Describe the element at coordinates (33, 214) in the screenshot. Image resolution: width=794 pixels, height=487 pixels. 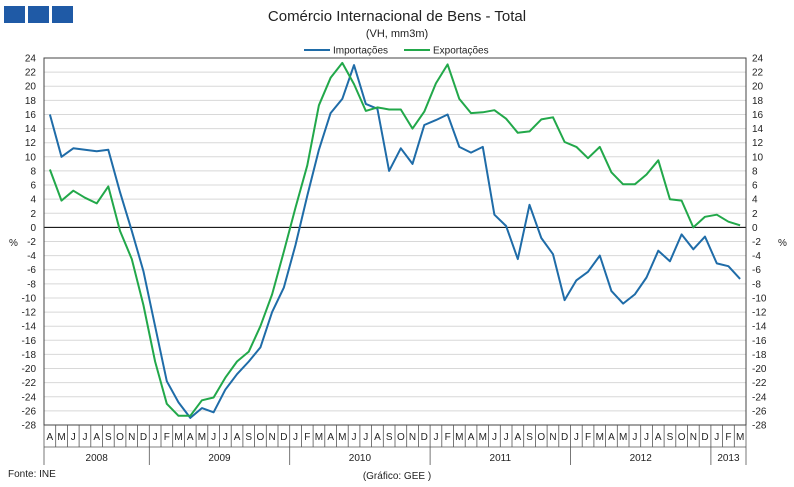
I see `y-tick-label-left: 2` at that location.